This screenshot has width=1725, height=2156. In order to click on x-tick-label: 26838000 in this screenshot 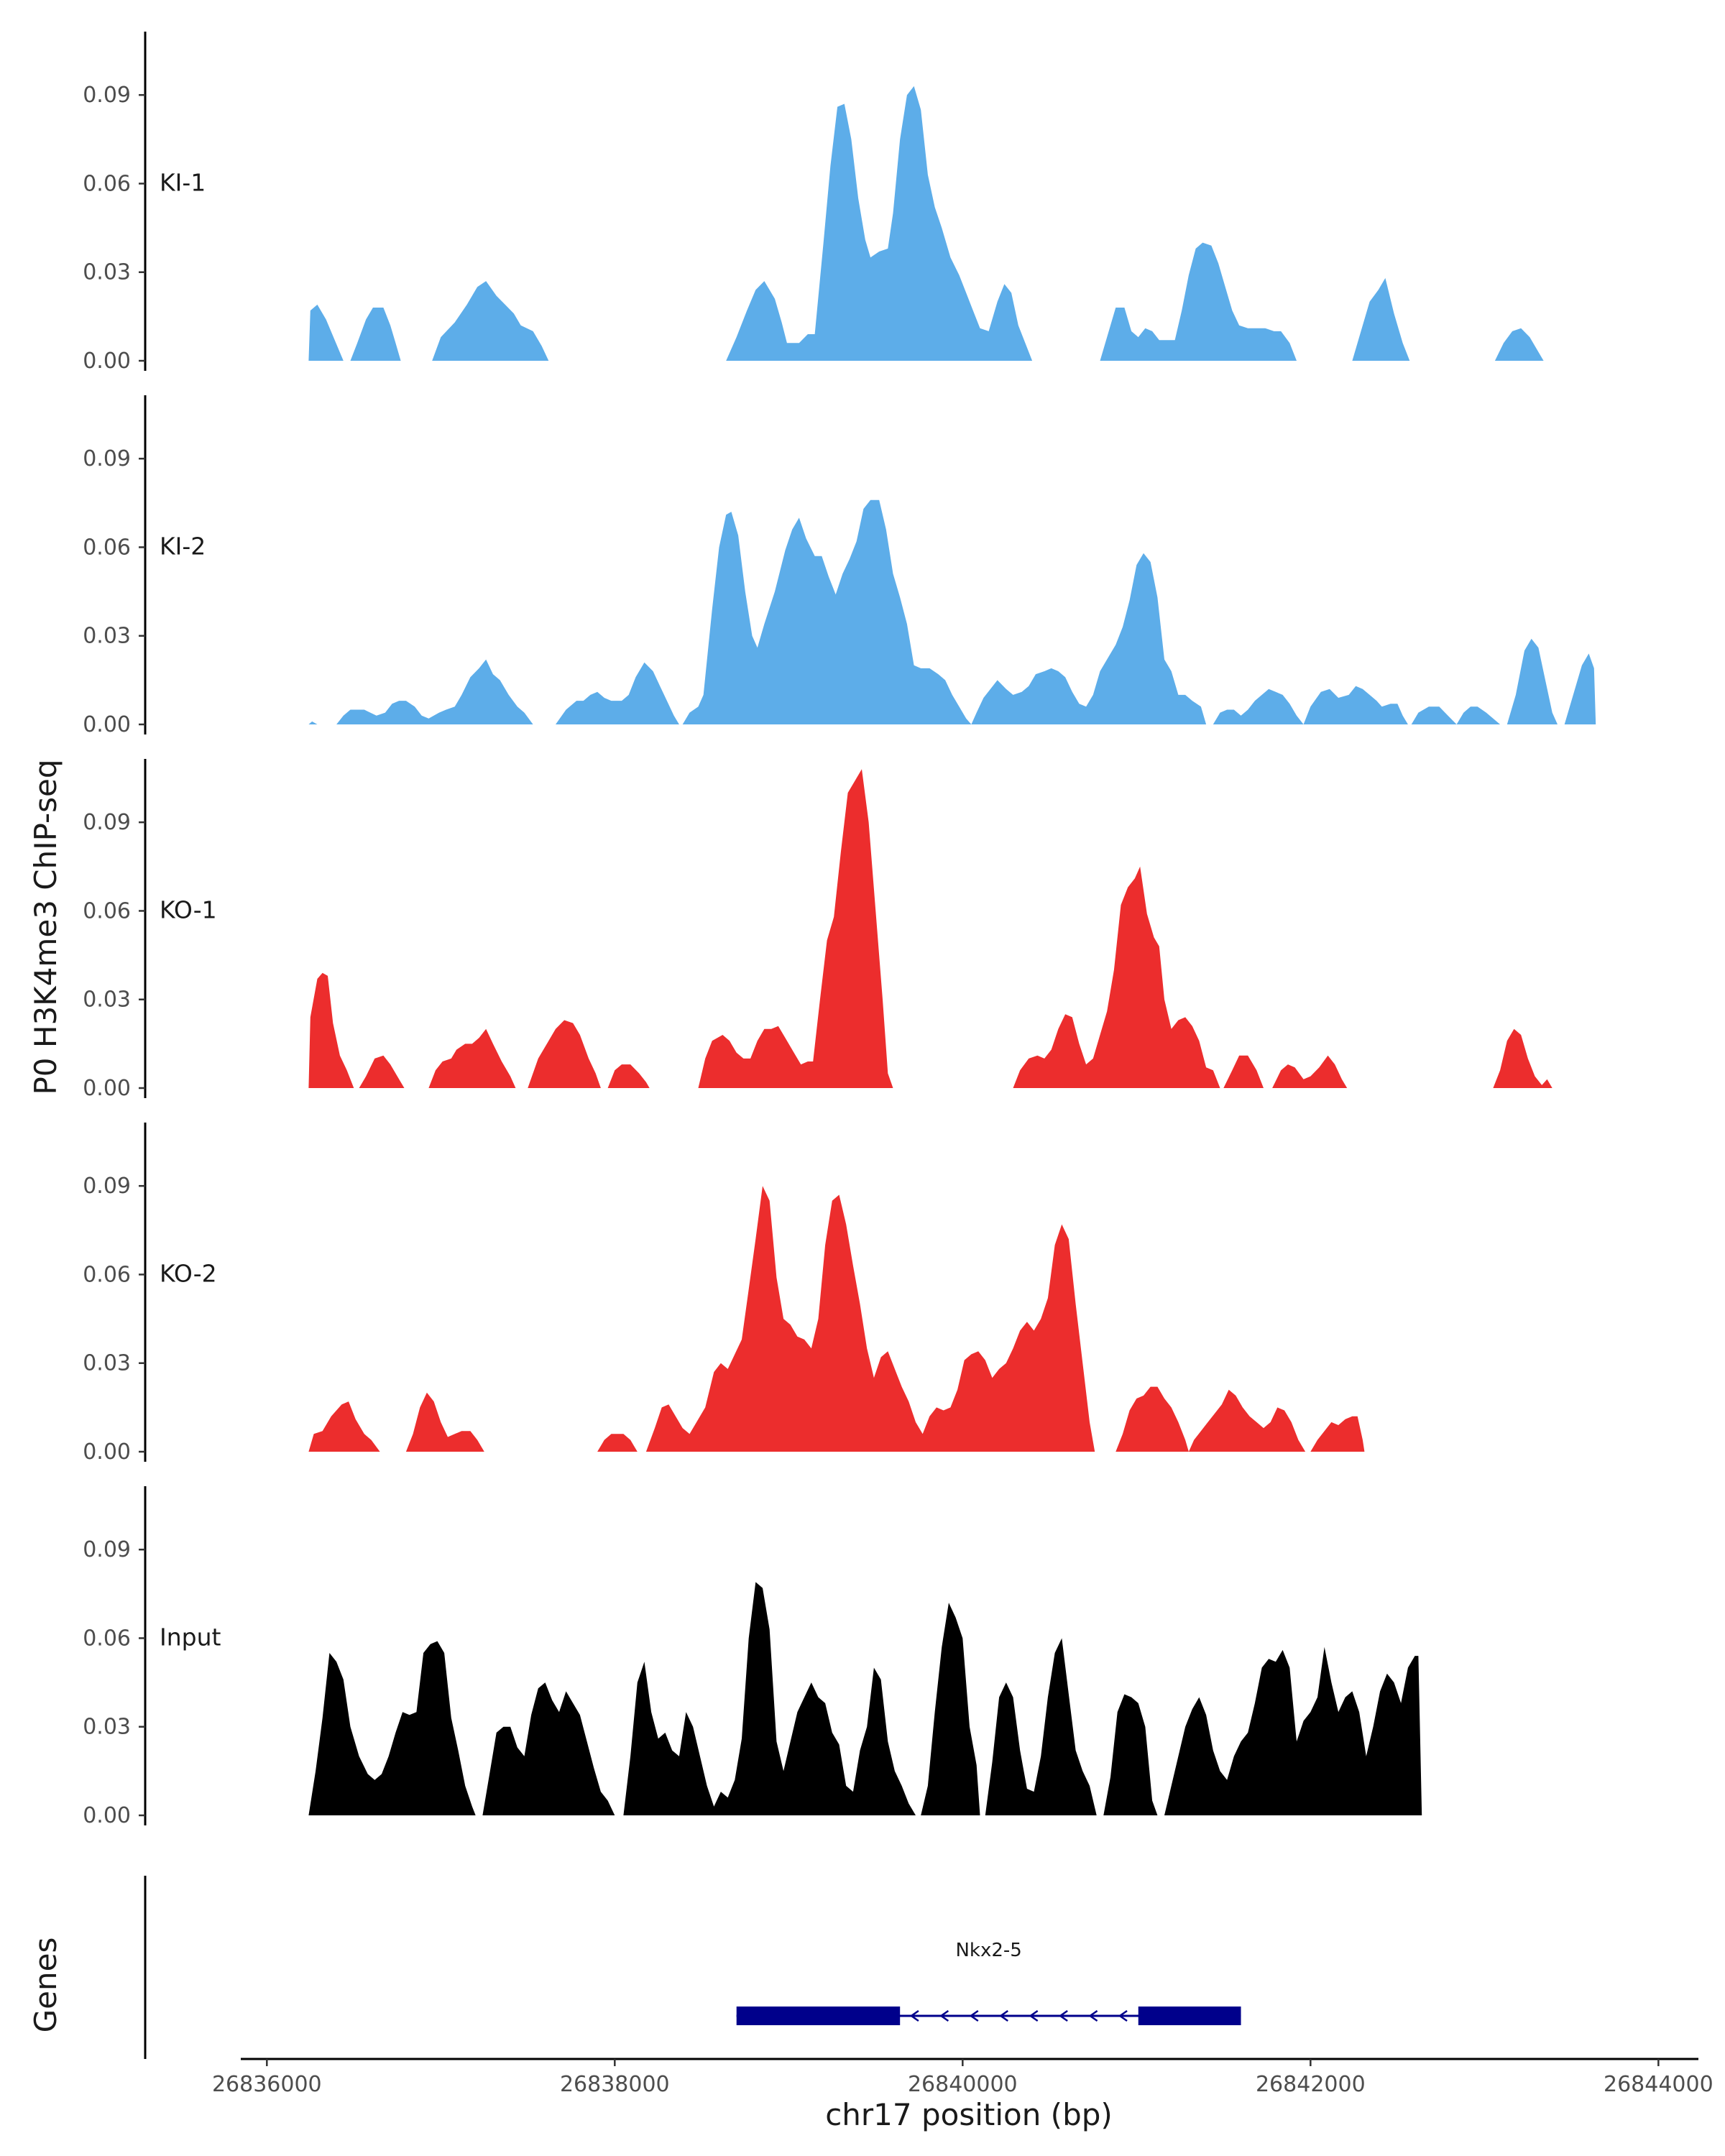, I will do `click(615, 2084)`.